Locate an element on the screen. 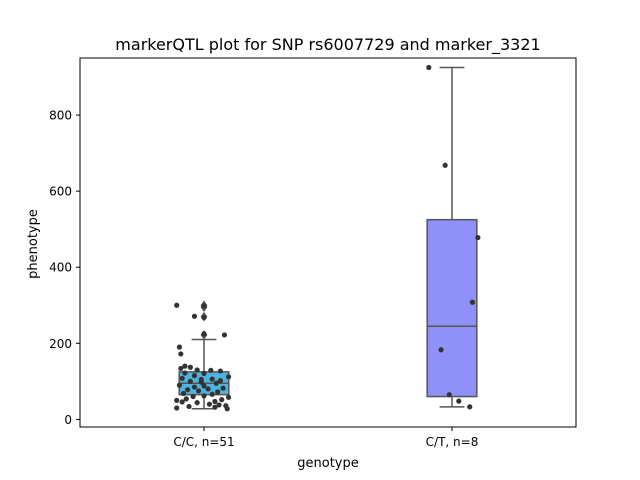 The height and width of the screenshot is (480, 640). y-axis-label: phenotype is located at coordinates (33, 244).